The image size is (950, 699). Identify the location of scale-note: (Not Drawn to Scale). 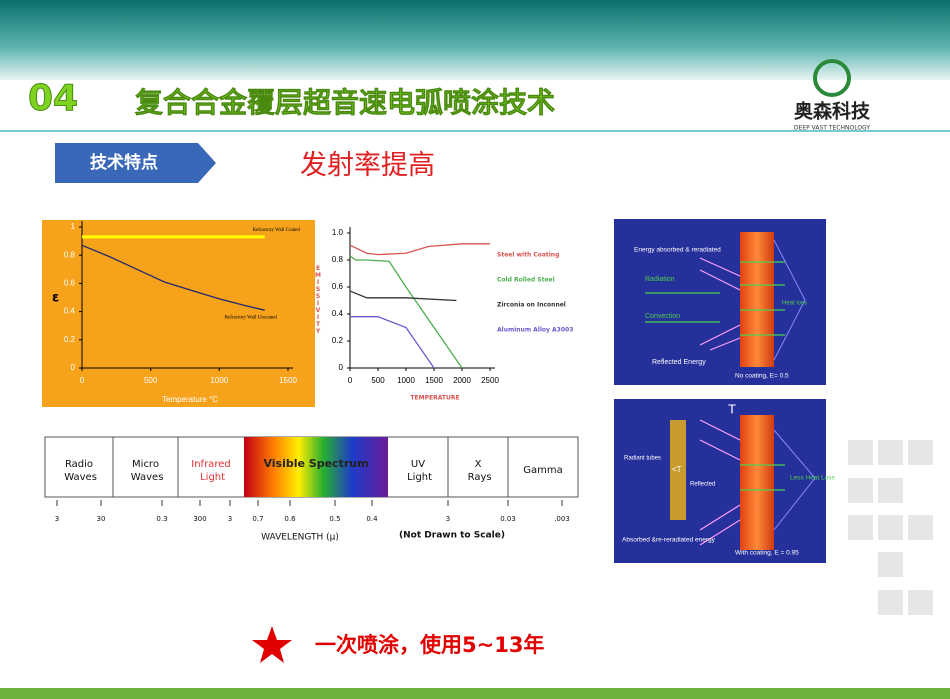
(452, 536).